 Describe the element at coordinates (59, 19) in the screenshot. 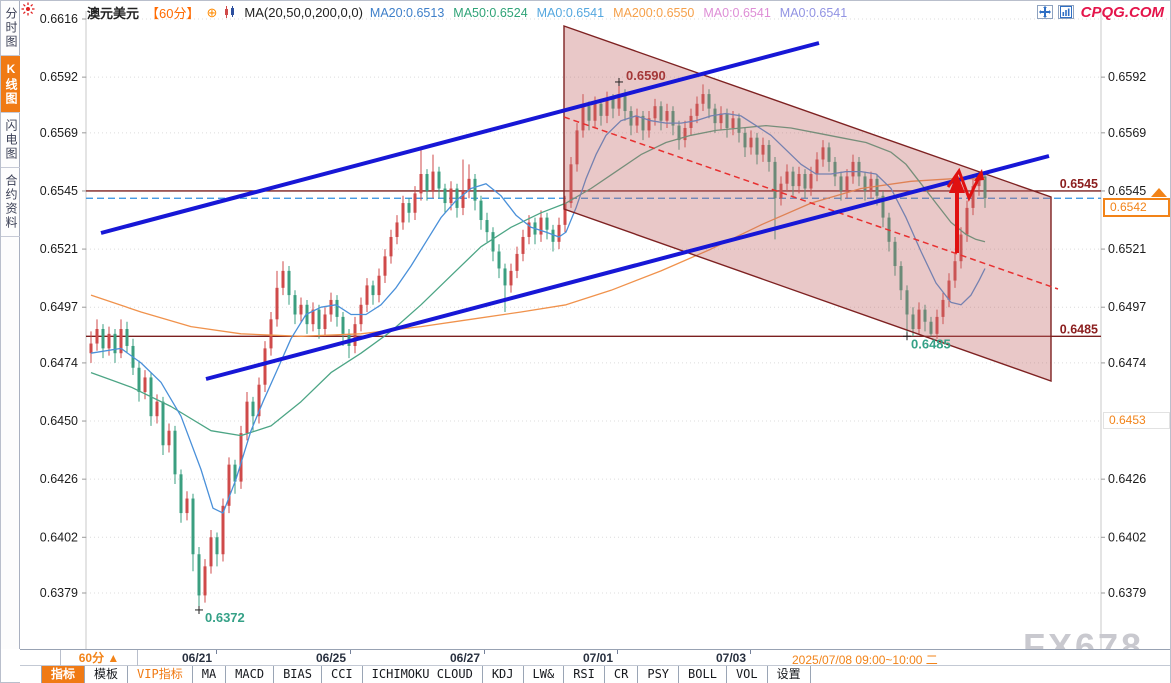

I see `chart-label: 0.6616` at that location.